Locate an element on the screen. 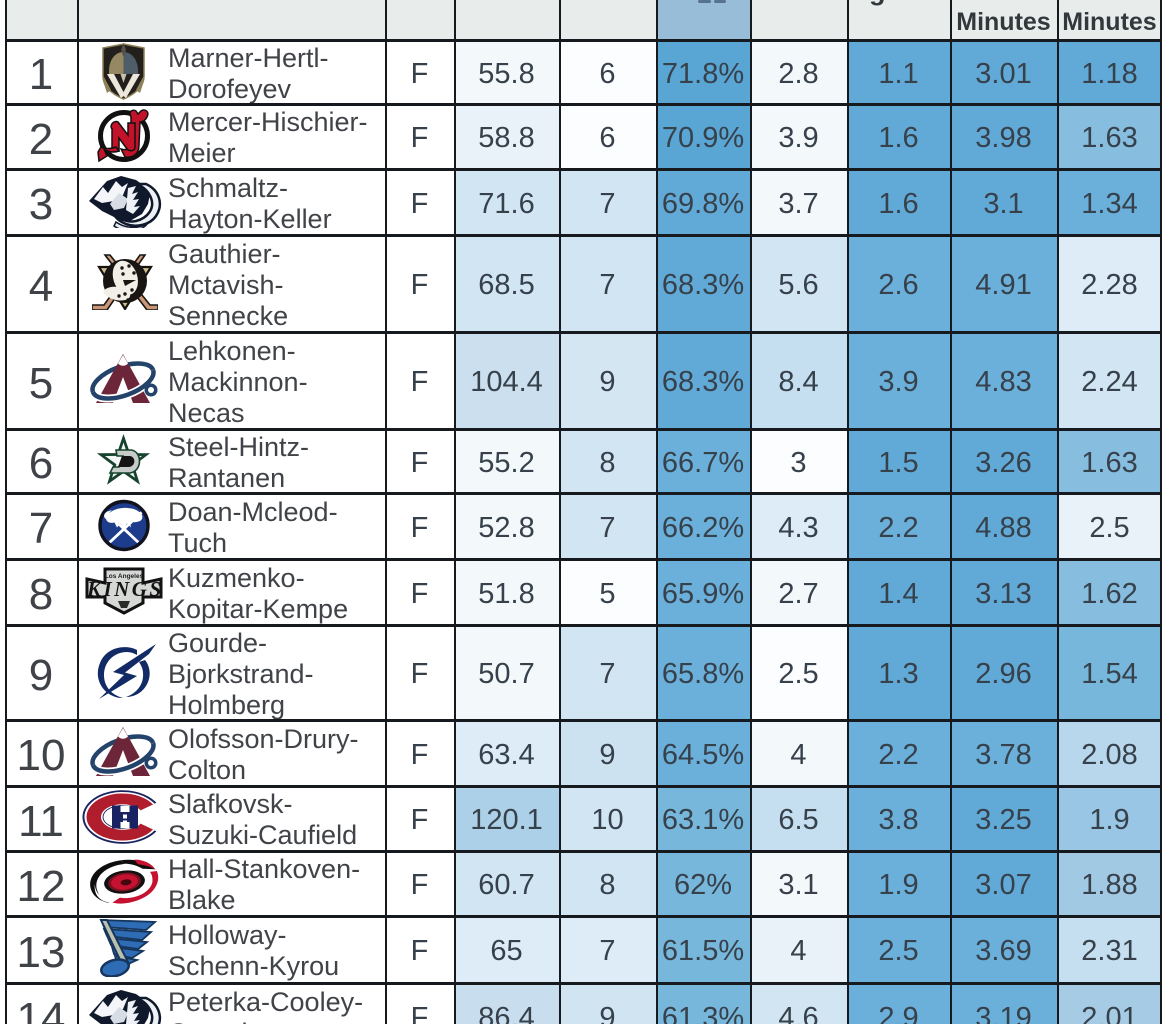 This screenshot has height=1024, width=1170. svg-text: Los Angeles is located at coordinates (124, 576).